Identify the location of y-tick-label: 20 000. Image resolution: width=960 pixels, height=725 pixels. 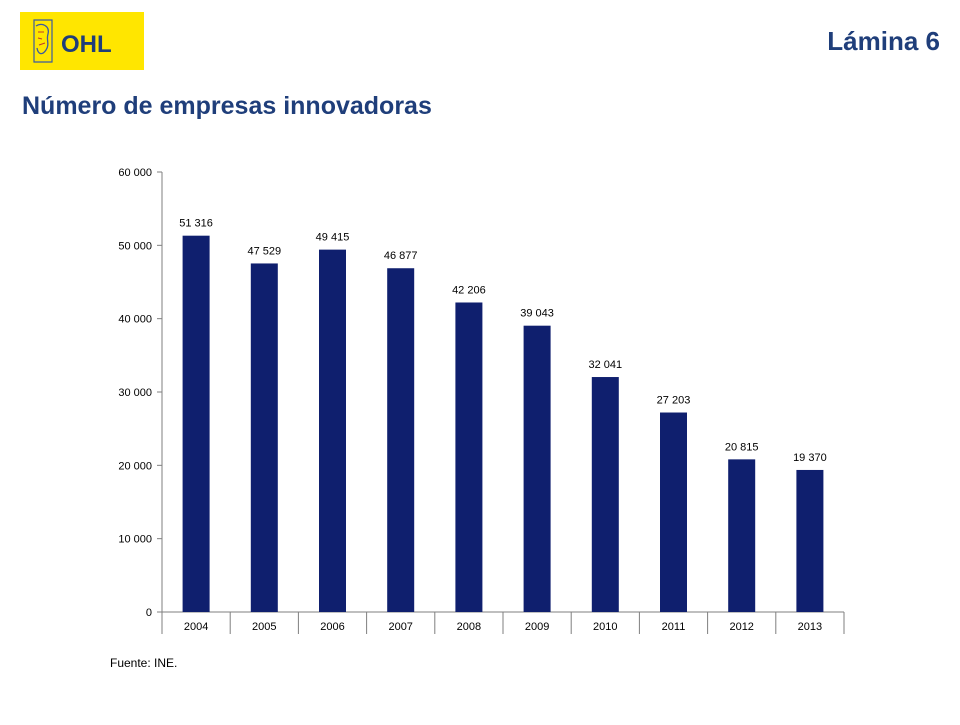
(135, 466).